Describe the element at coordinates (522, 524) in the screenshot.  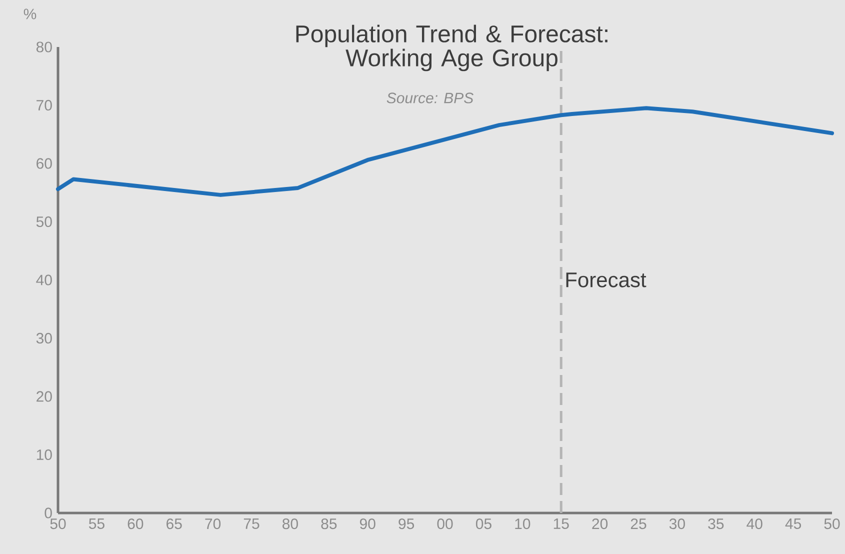
I see `x-tick-label: 10` at that location.